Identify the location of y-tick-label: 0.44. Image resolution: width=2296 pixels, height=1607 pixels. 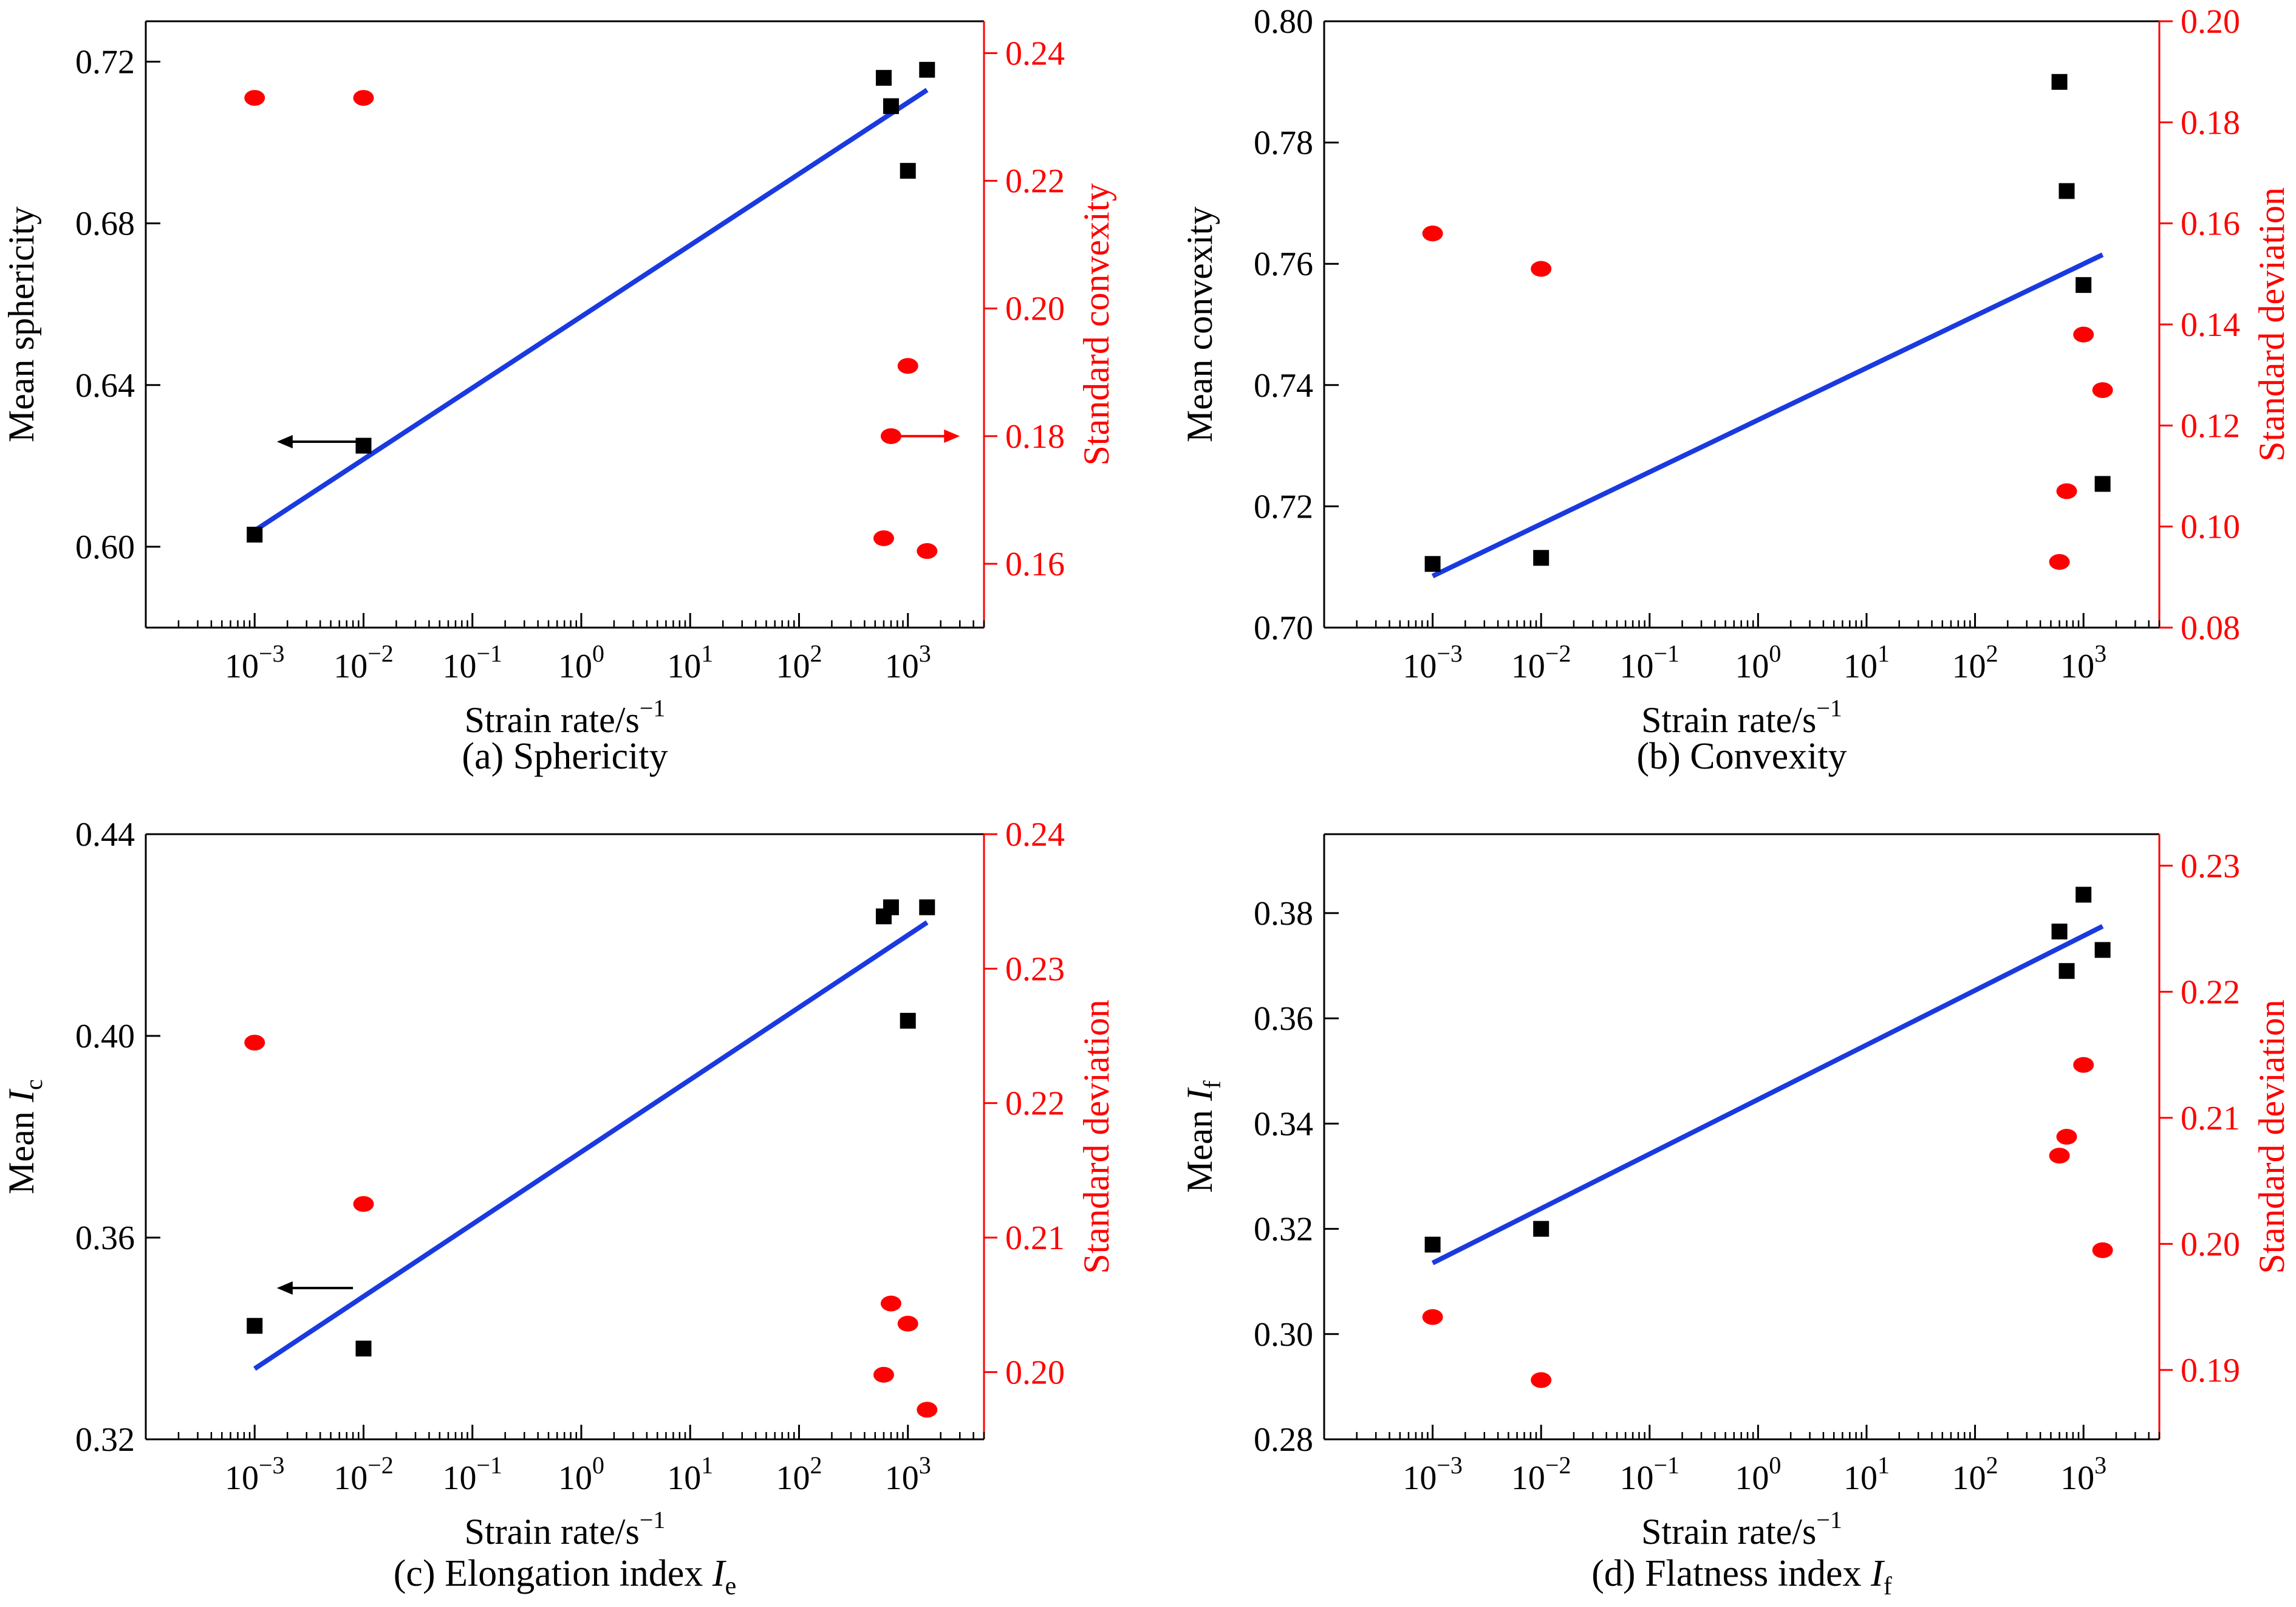
(105, 835).